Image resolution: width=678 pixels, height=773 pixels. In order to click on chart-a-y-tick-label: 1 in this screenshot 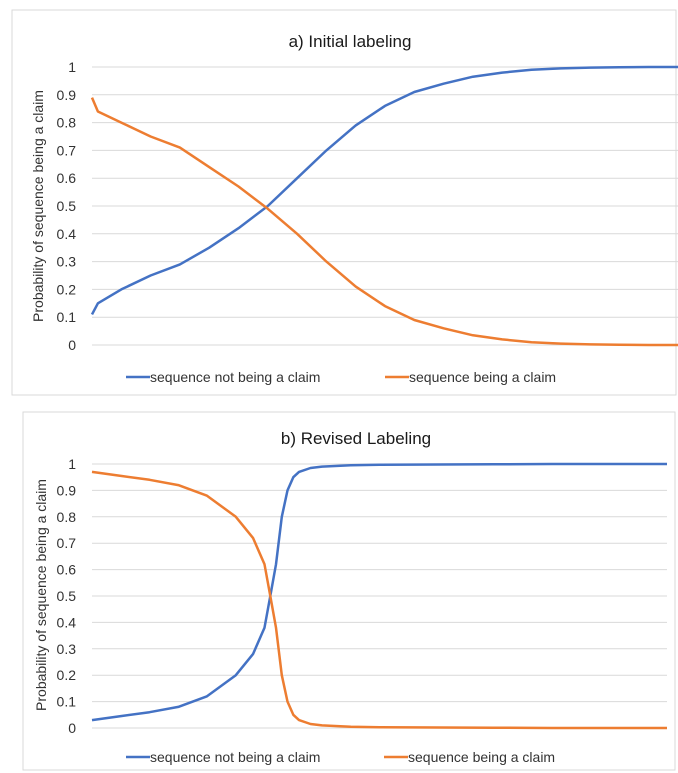, I will do `click(72, 67)`.